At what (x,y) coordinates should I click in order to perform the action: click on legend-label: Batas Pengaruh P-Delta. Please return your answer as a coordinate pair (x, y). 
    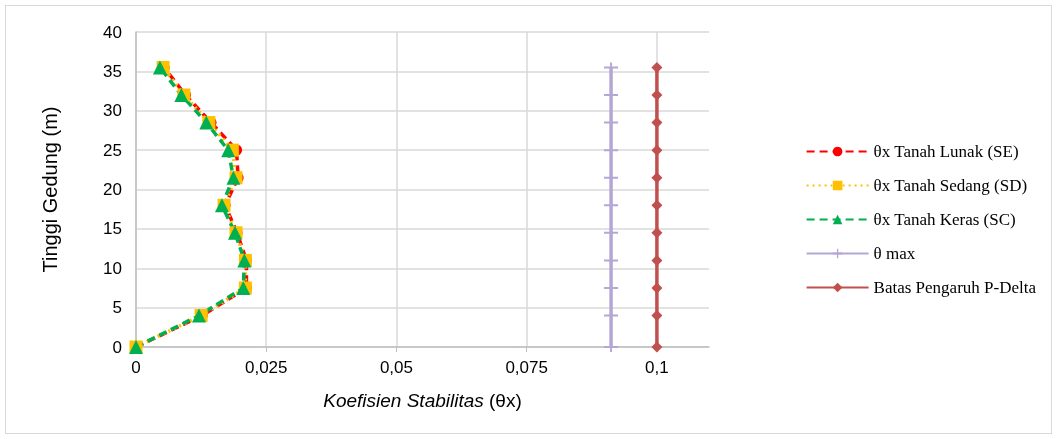
    Looking at the image, I should click on (955, 287).